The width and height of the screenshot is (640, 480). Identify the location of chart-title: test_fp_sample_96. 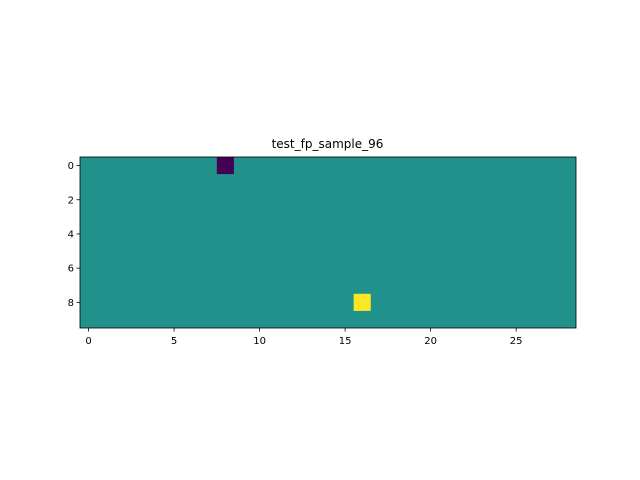
(328, 144).